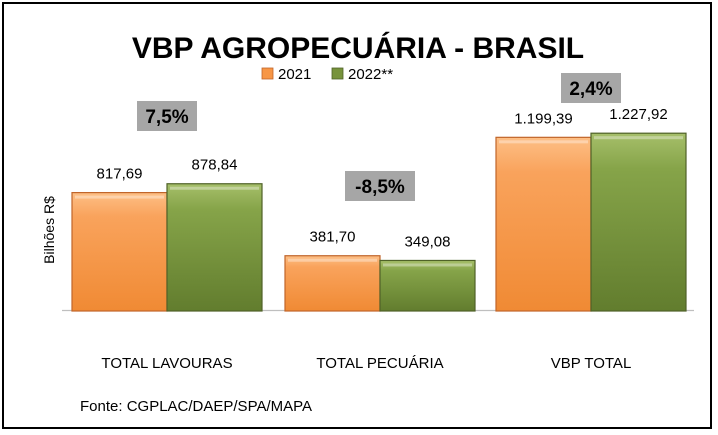  Describe the element at coordinates (294, 74) in the screenshot. I see `legend-label-2021: 2021` at that location.